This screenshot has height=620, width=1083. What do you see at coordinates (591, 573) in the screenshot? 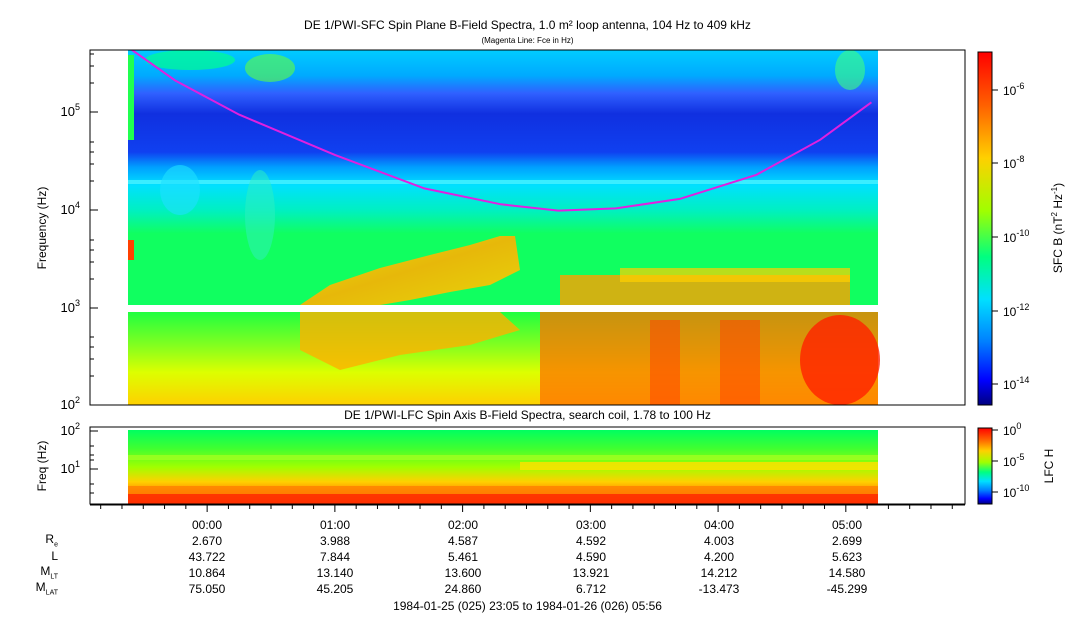
I see `mlt-value: 13.921` at bounding box center [591, 573].